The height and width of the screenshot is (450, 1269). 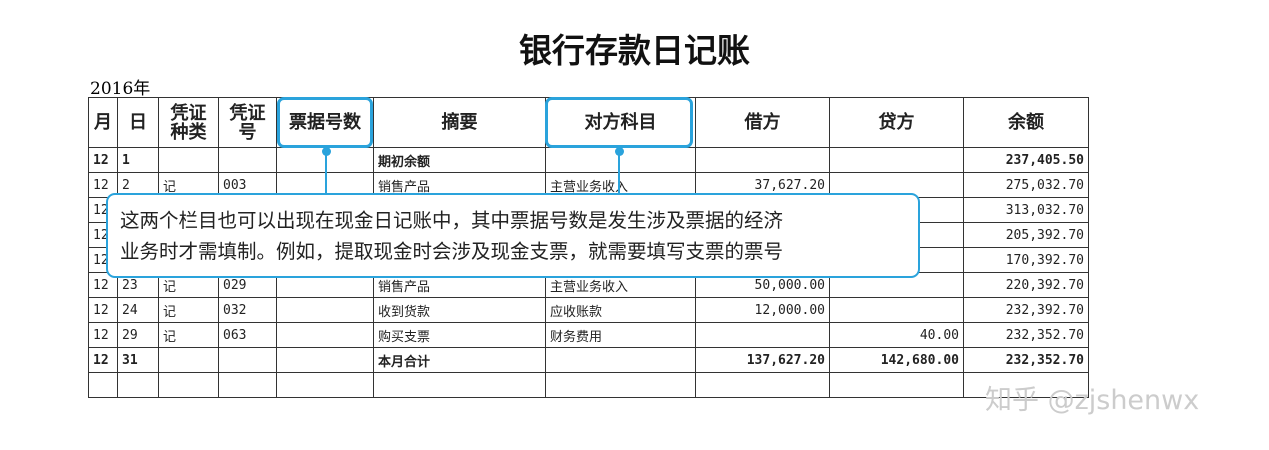 What do you see at coordinates (762, 360) in the screenshot?
I see `table-cell: 137,627.20` at bounding box center [762, 360].